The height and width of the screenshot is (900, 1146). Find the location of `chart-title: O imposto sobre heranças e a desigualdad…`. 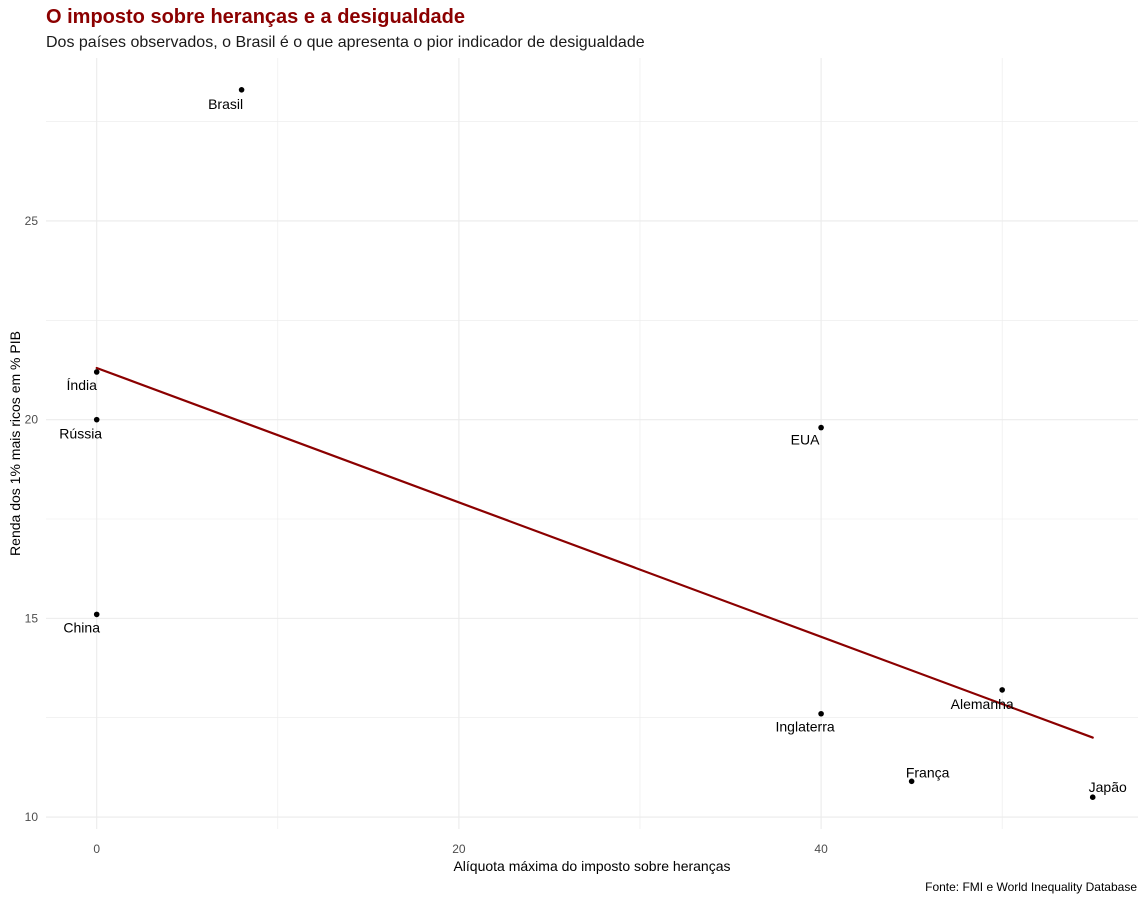

chart-title: O imposto sobre heranças e a desigualdad… is located at coordinates (256, 17).